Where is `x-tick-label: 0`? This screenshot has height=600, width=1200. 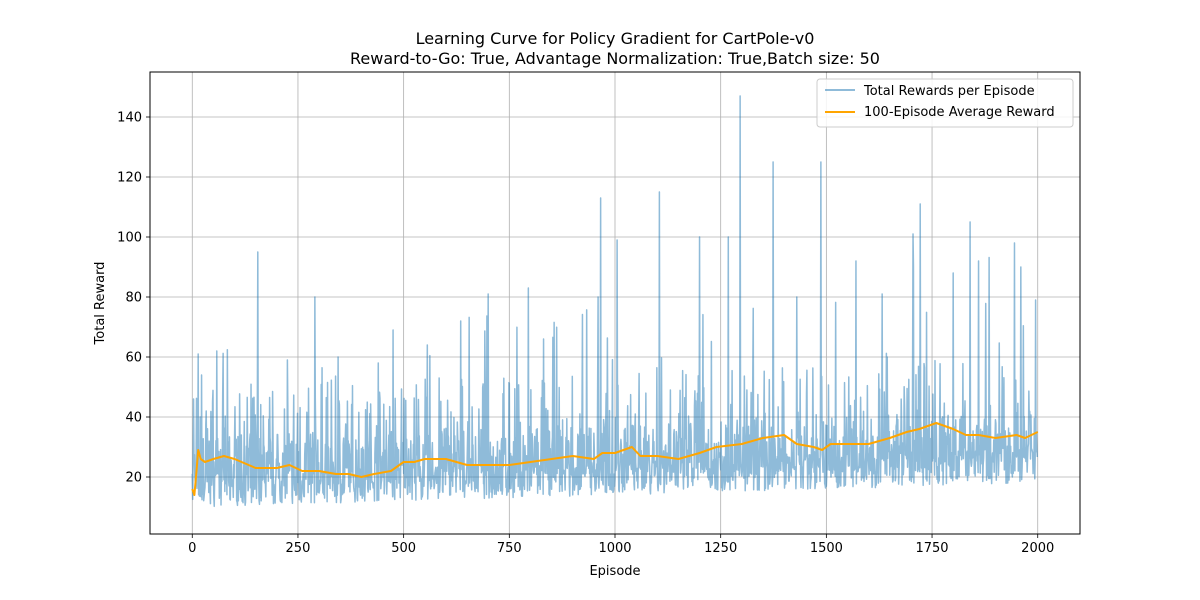
x-tick-label: 0 is located at coordinates (192, 548).